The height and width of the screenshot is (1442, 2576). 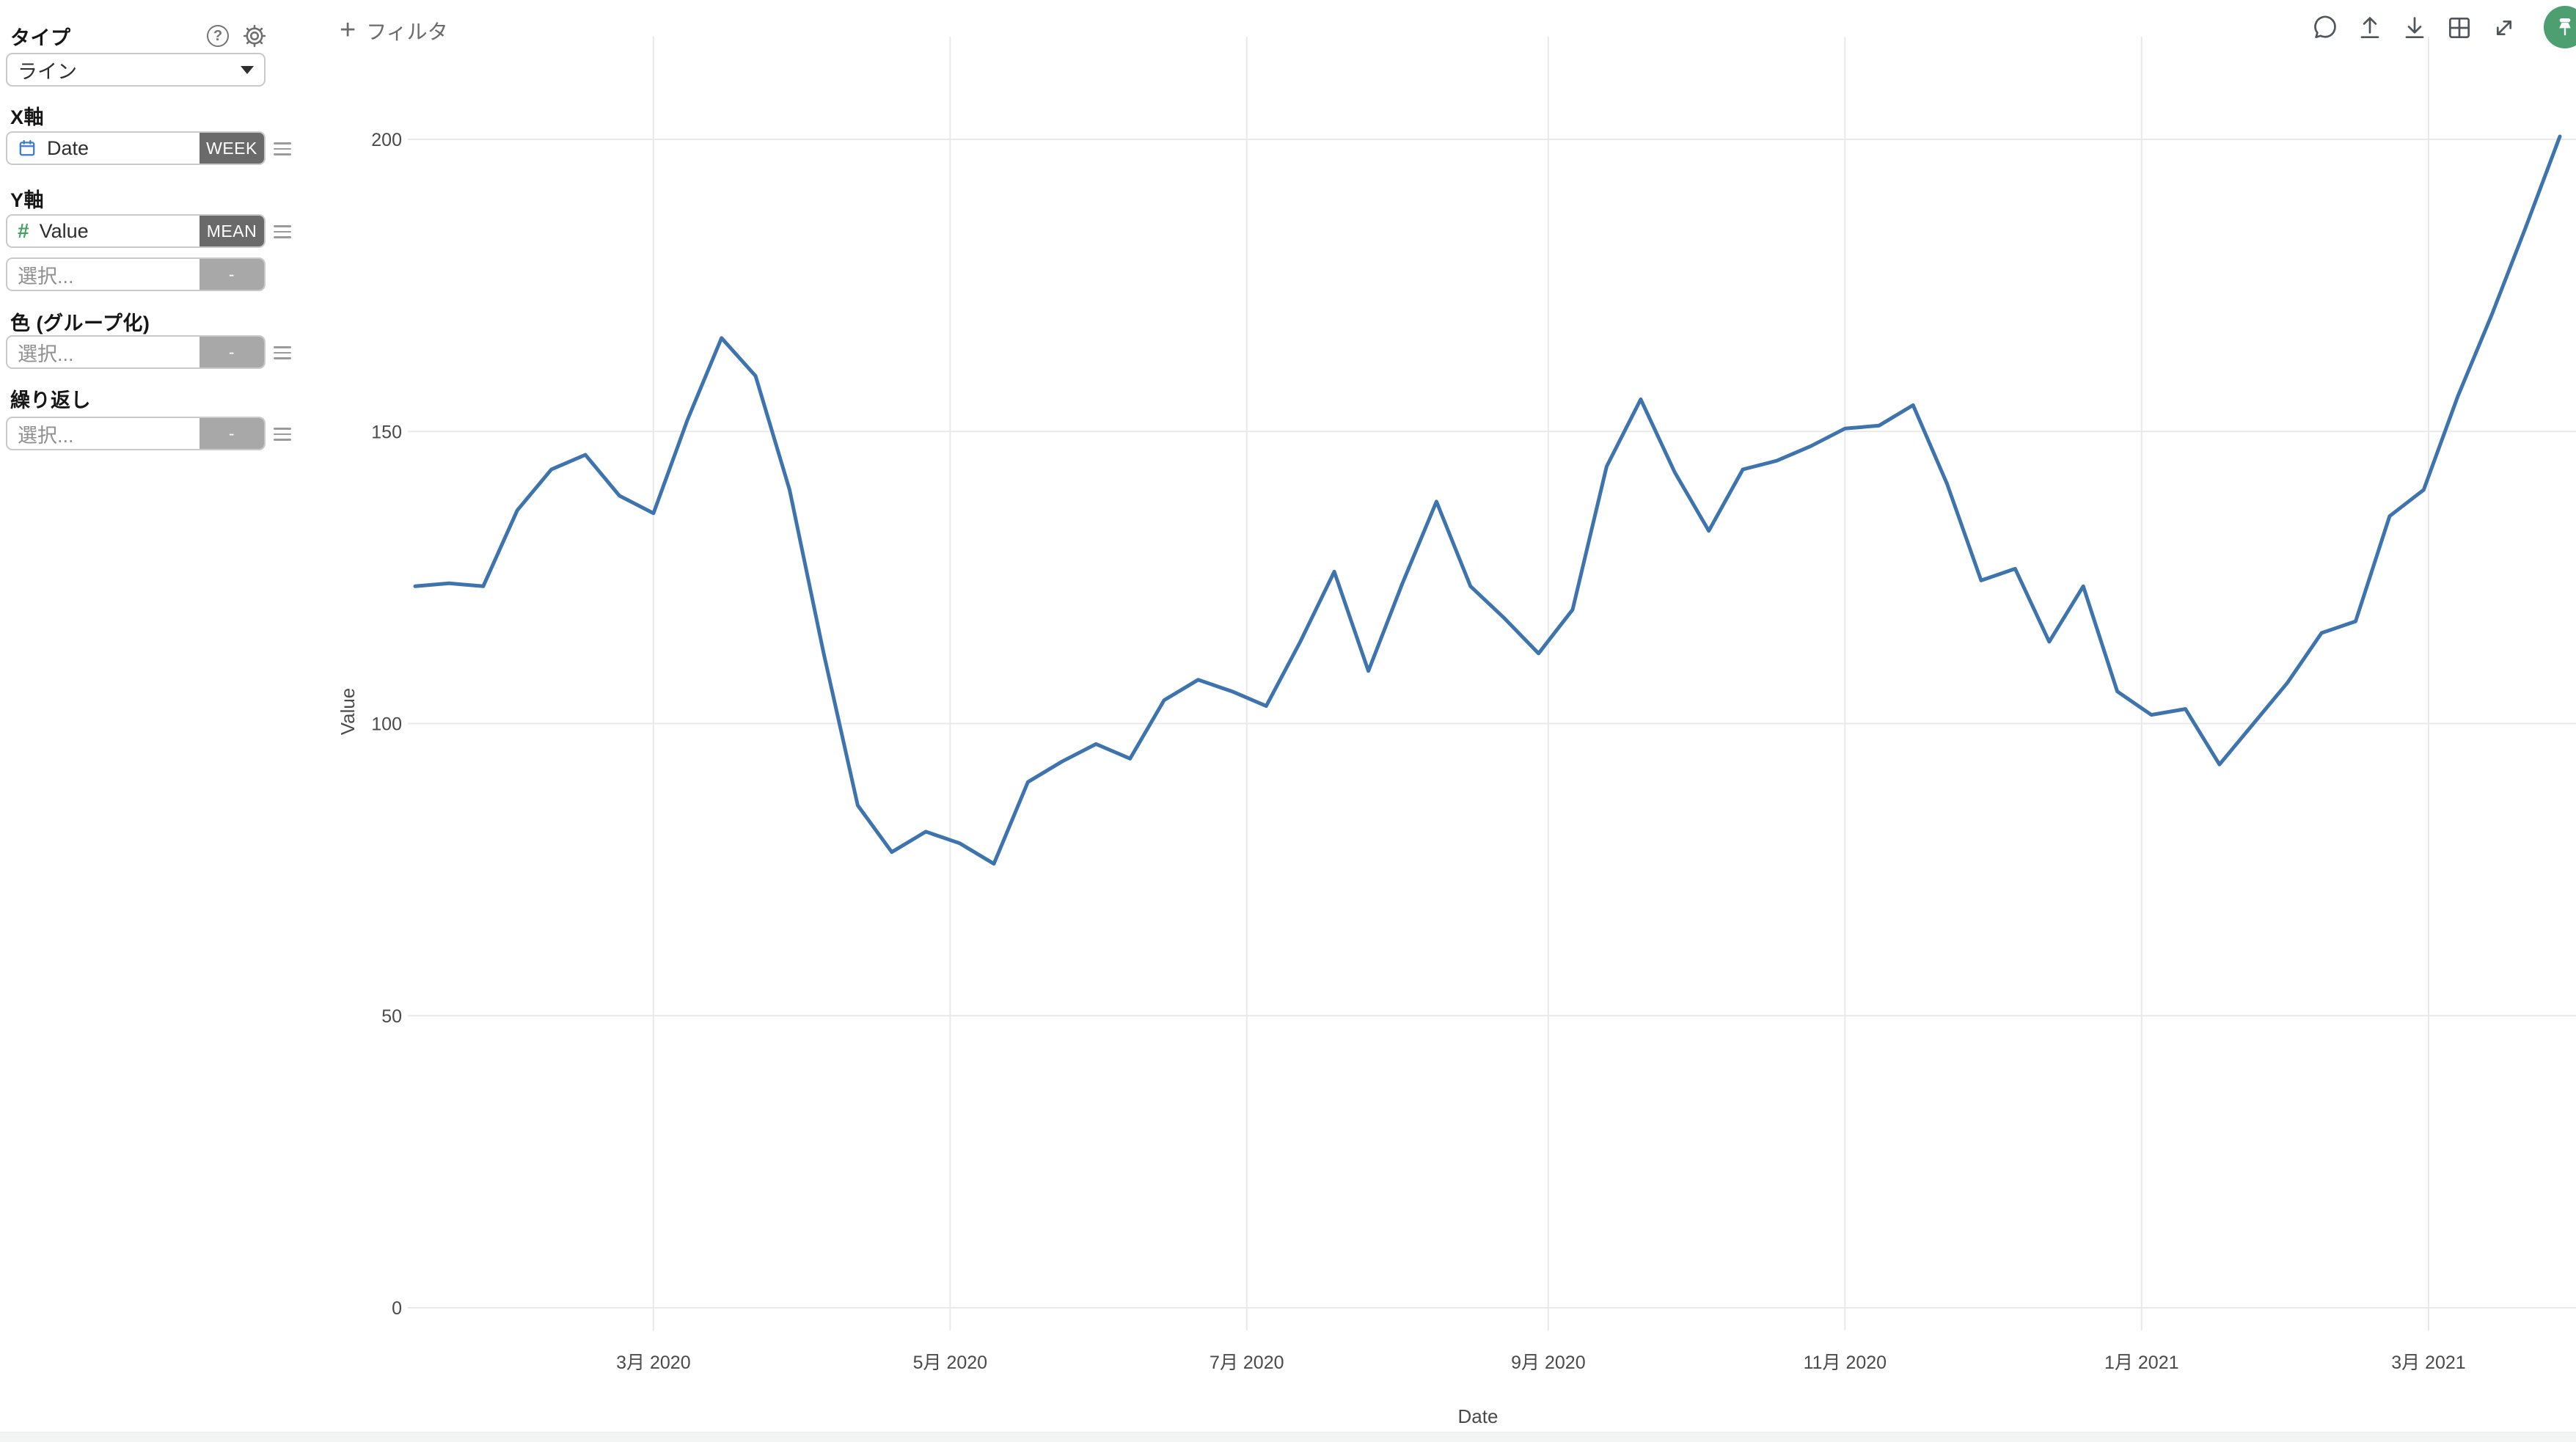 What do you see at coordinates (2565, 27) in the screenshot?
I see `pushpin-icon` at bounding box center [2565, 27].